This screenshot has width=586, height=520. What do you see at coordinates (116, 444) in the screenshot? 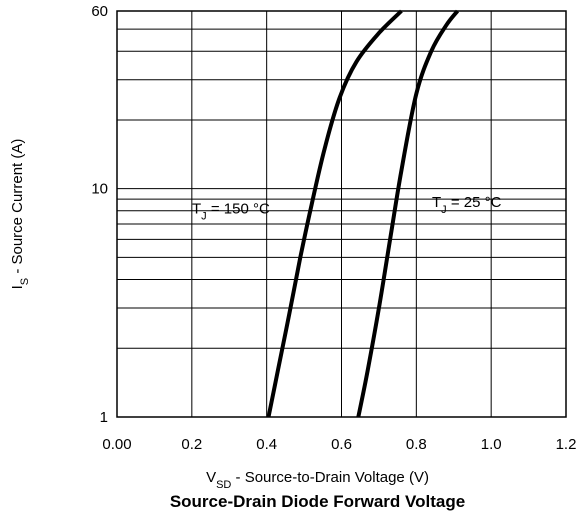
I see `x-tick-label: 0.00` at bounding box center [116, 444].